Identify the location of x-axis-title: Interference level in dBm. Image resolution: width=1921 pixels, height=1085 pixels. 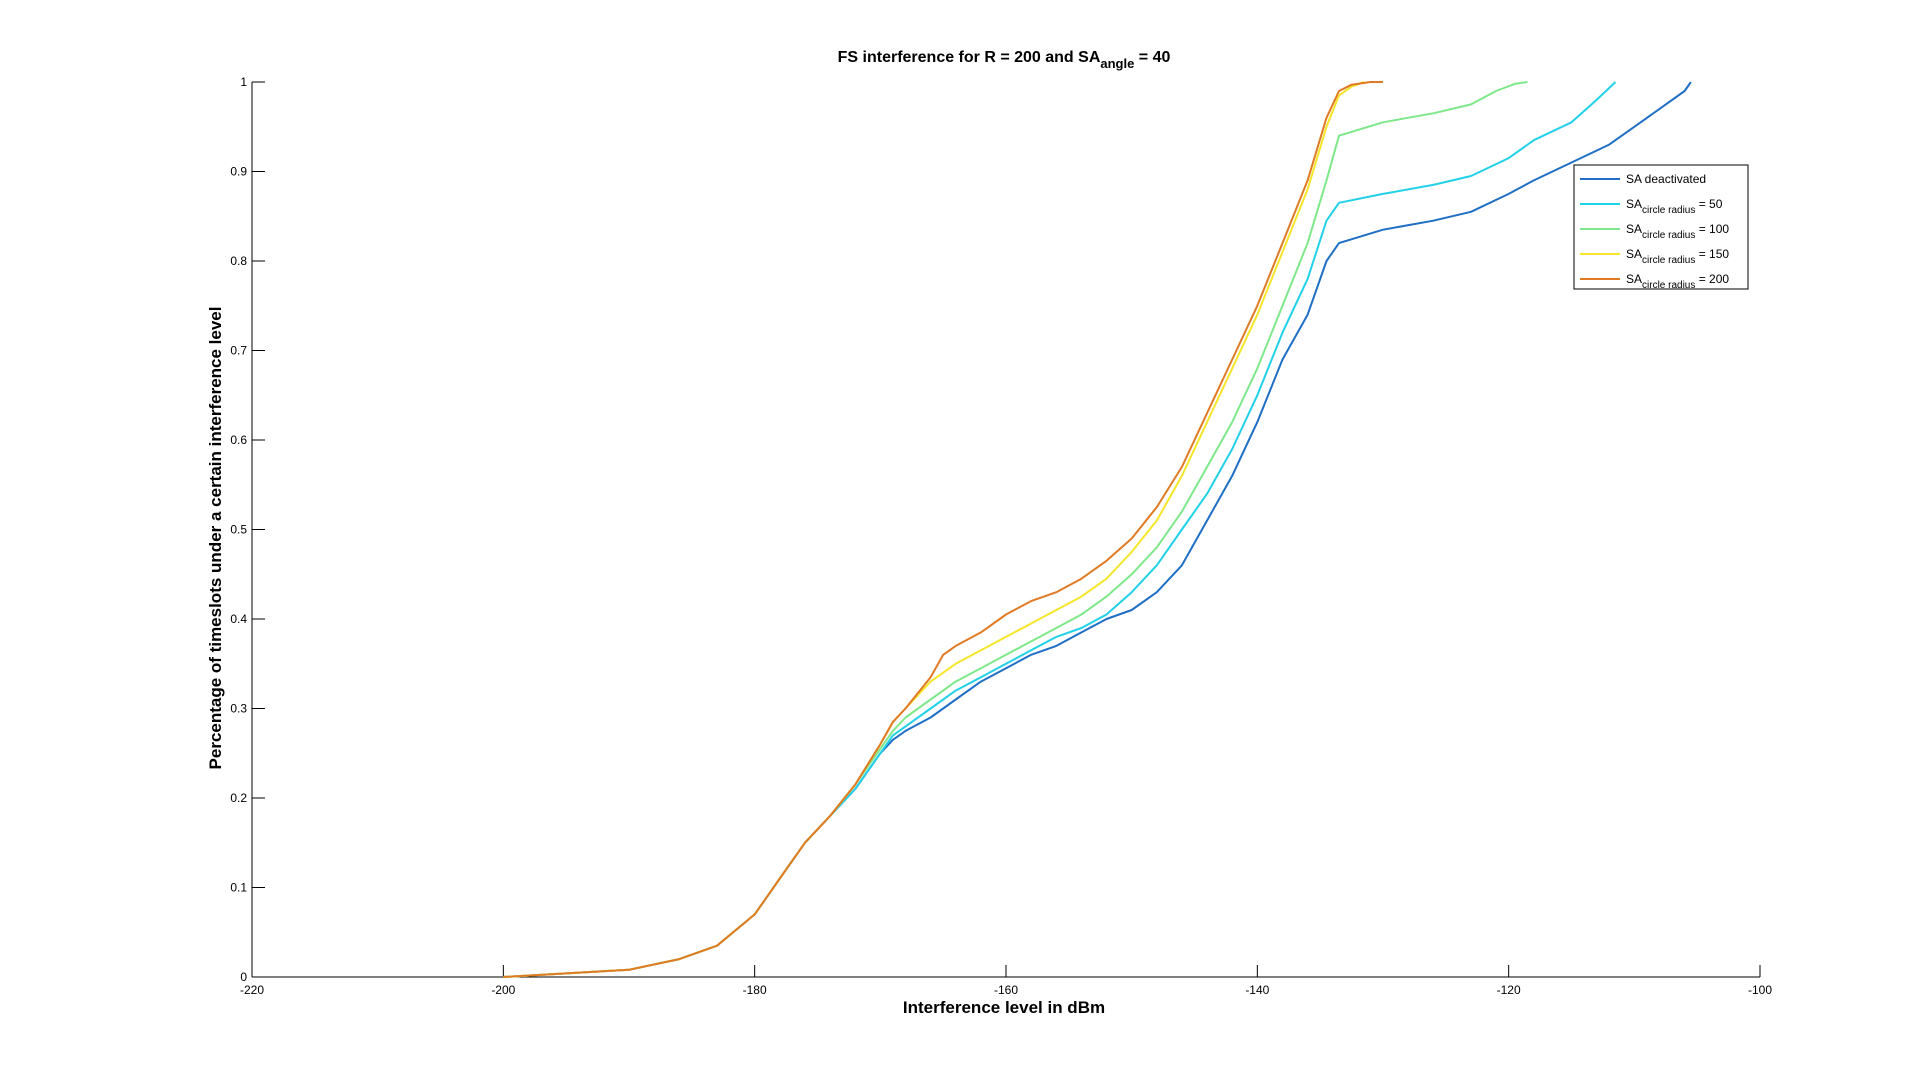
(1004, 1007).